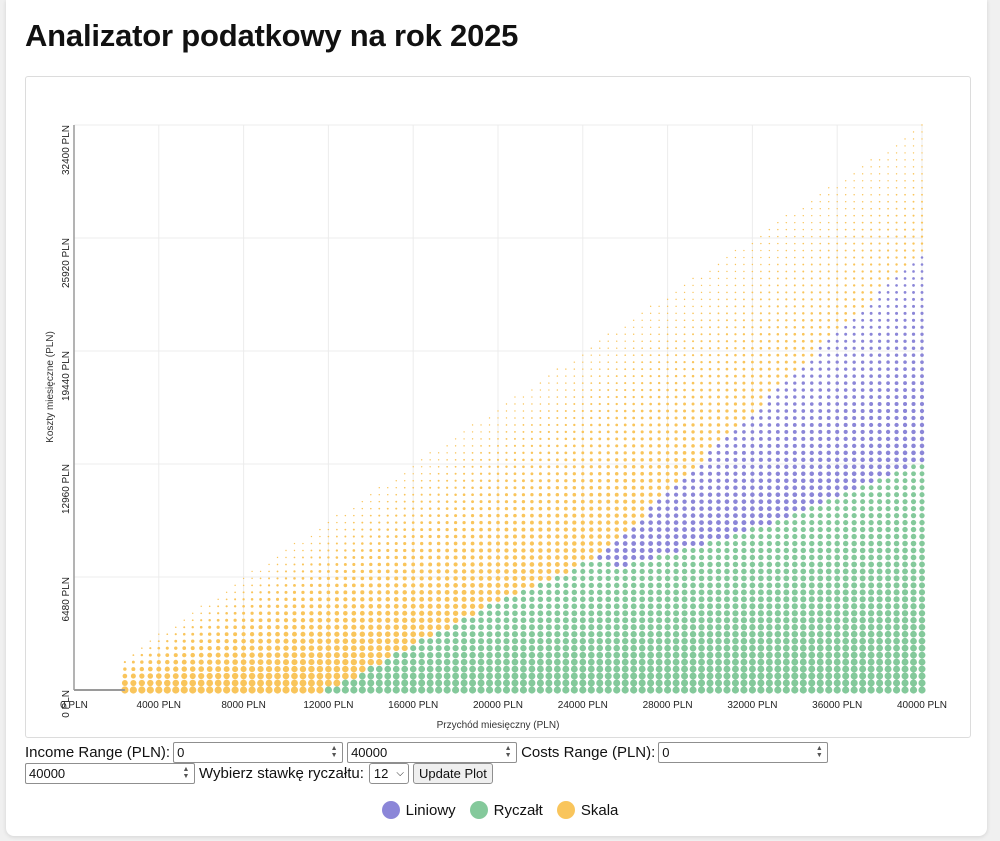 The image size is (1000, 841). I want to click on legend-swatch-skala, so click(565, 810).